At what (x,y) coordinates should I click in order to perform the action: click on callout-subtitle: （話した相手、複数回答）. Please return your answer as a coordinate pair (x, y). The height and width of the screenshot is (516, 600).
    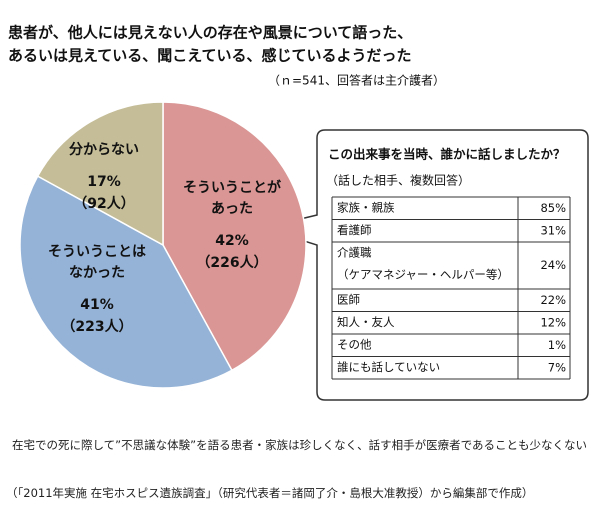
    Looking at the image, I should click on (398, 180).